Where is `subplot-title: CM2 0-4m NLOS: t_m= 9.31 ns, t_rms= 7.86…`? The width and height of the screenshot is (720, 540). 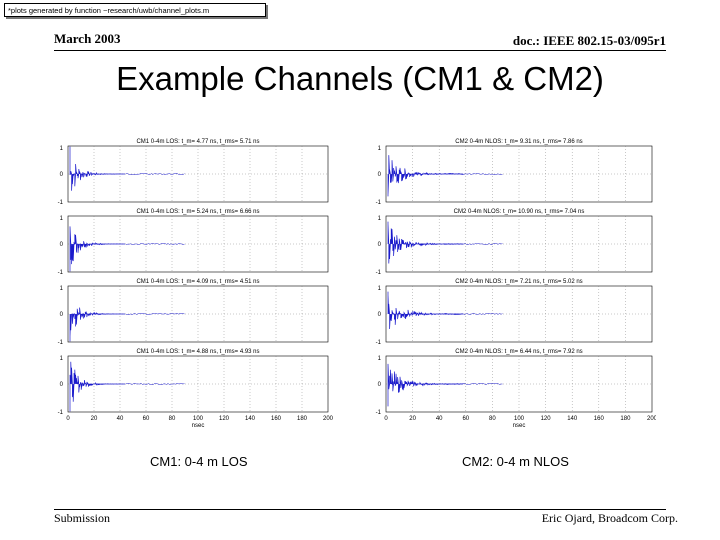
subplot-title: CM2 0-4m NLOS: t_m= 9.31 ns, t_rms= 7.86… is located at coordinates (518, 142).